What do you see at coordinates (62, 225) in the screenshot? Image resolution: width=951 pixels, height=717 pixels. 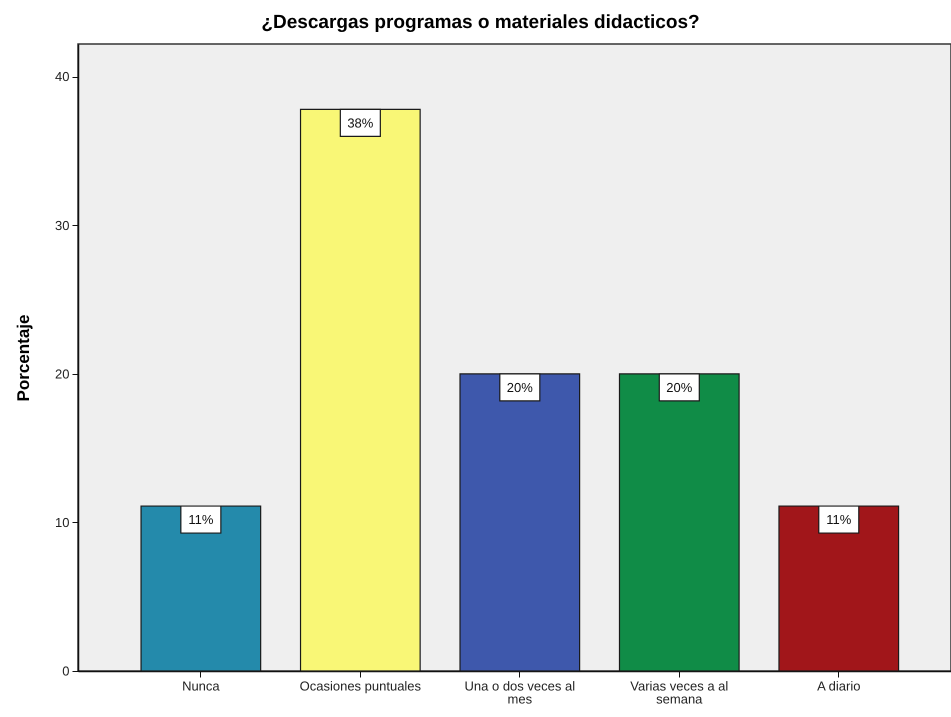 I see `y-tick-label: 30` at bounding box center [62, 225].